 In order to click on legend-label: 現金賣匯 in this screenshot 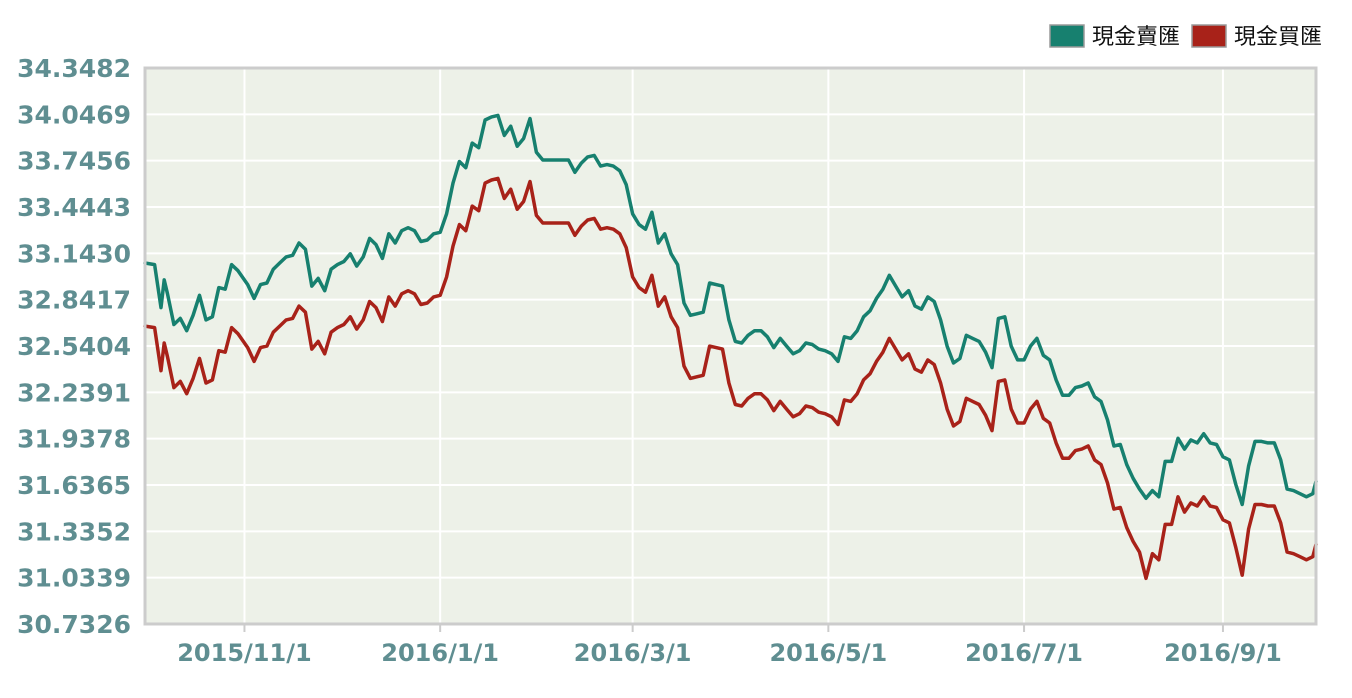, I will do `click(1136, 37)`.